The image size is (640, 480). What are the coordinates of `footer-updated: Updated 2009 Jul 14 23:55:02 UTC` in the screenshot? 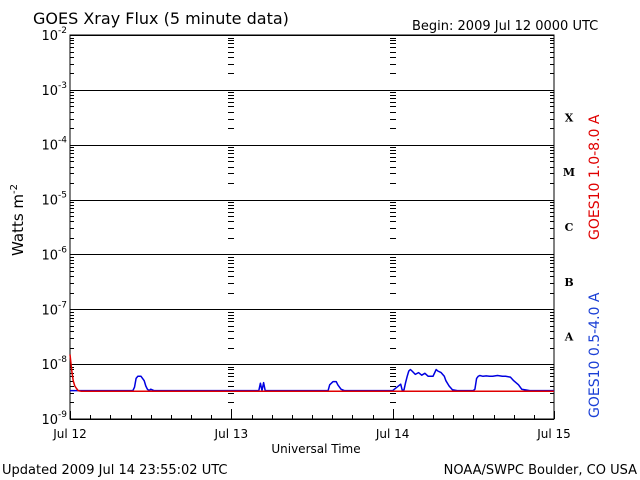 It's located at (114, 470).